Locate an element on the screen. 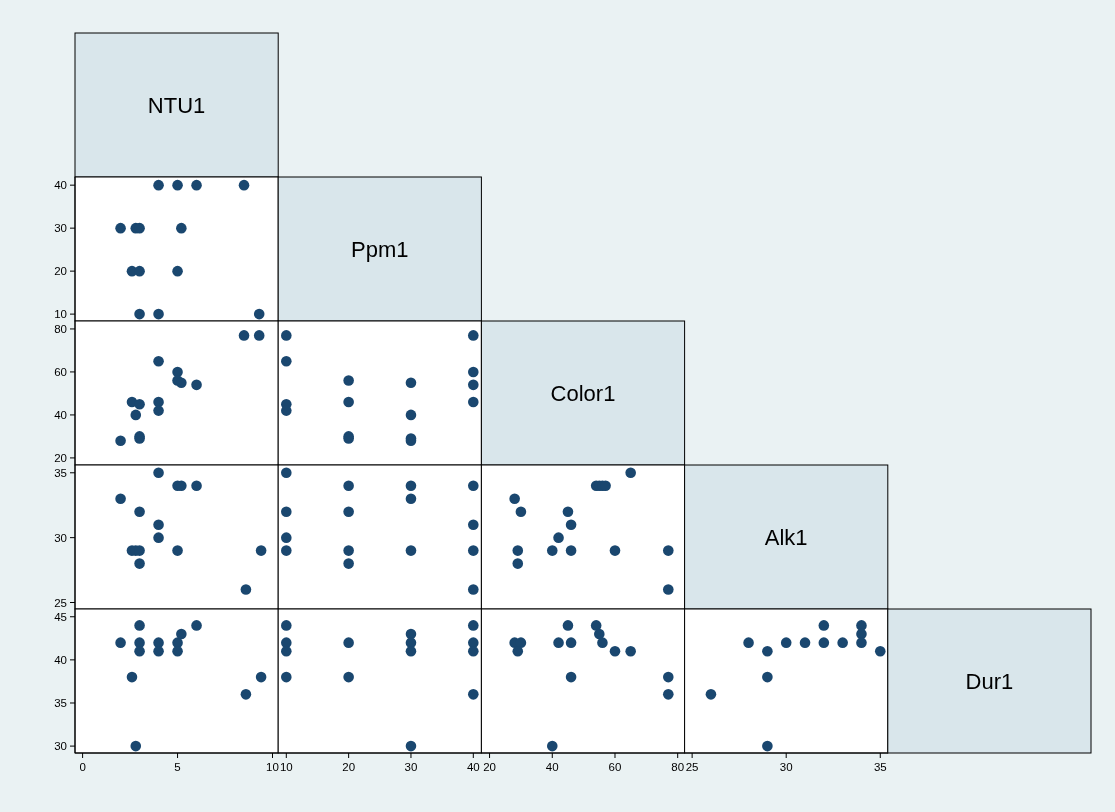 Image resolution: width=1115 pixels, height=812 pixels. text: NTU1 is located at coordinates (176, 105).